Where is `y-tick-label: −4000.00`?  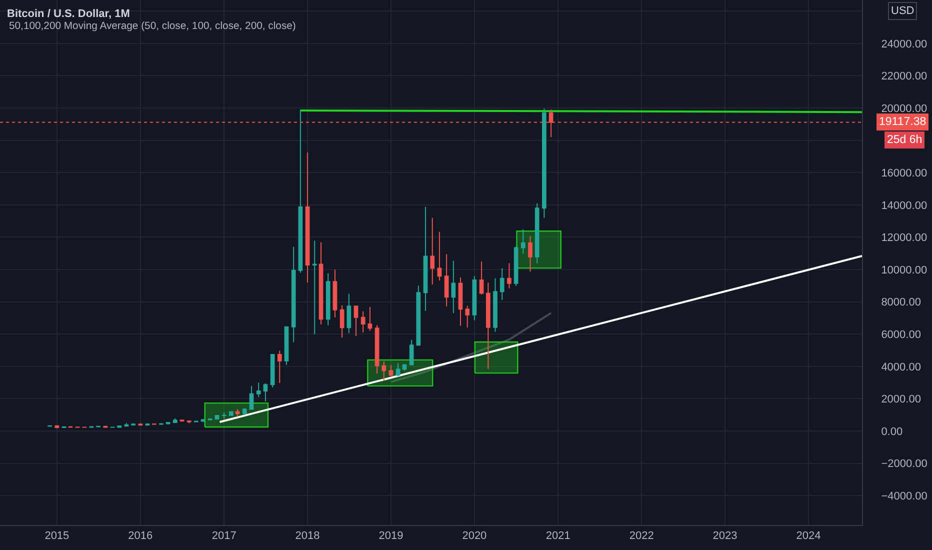 y-tick-label: −4000.00 is located at coordinates (904, 496).